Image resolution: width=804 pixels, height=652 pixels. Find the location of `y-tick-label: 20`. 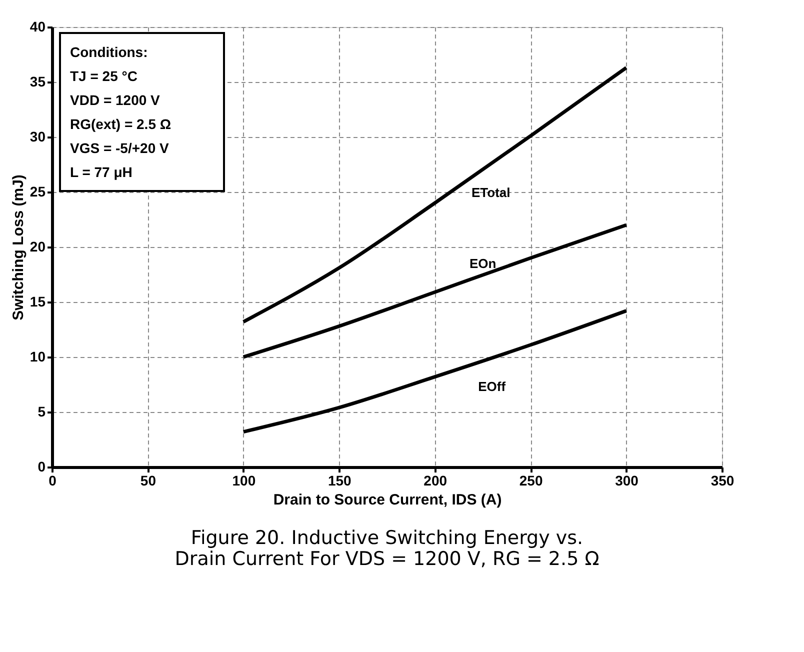

y-tick-label: 20 is located at coordinates (38, 246).